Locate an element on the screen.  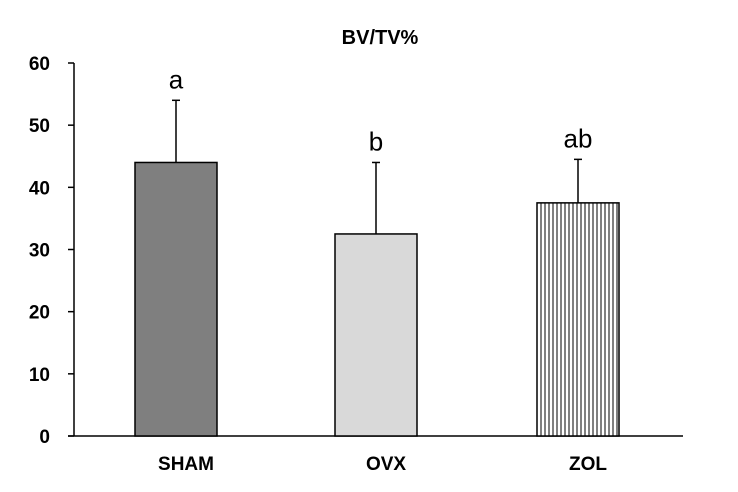
bar-ovx is located at coordinates (376, 335).